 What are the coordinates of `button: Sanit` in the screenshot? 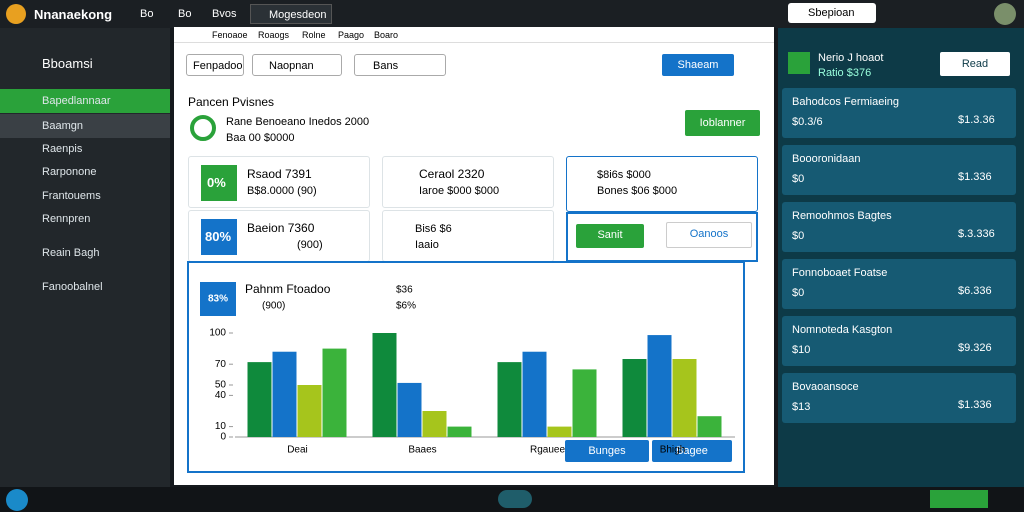 It's located at (610, 236).